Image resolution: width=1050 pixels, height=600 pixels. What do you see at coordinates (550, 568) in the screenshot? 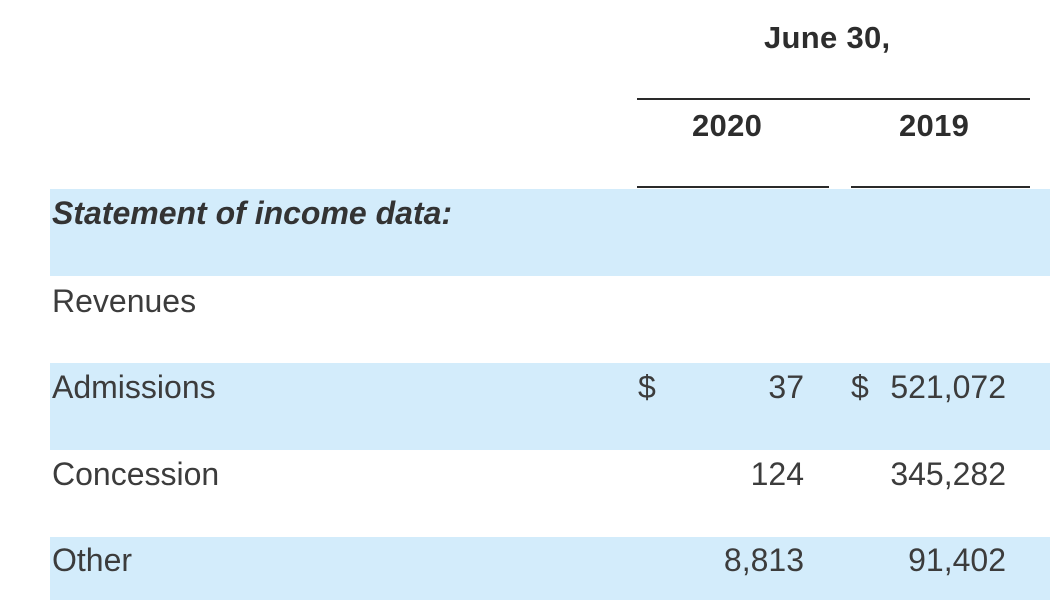
I see `row-band-other` at bounding box center [550, 568].